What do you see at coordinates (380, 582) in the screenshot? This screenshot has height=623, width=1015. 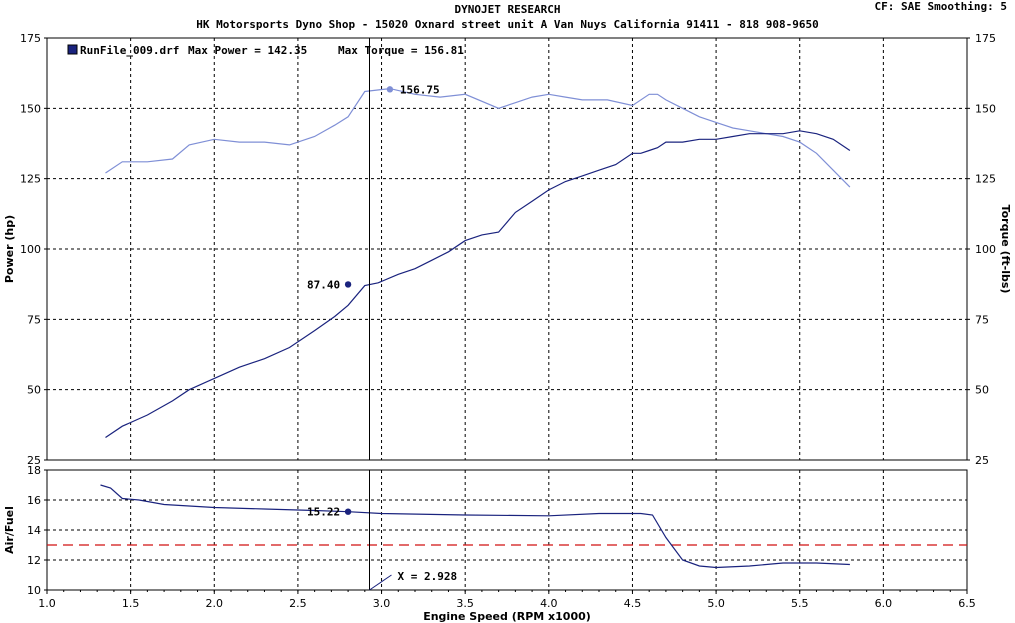 I see `cursor-readout-leader` at bounding box center [380, 582].